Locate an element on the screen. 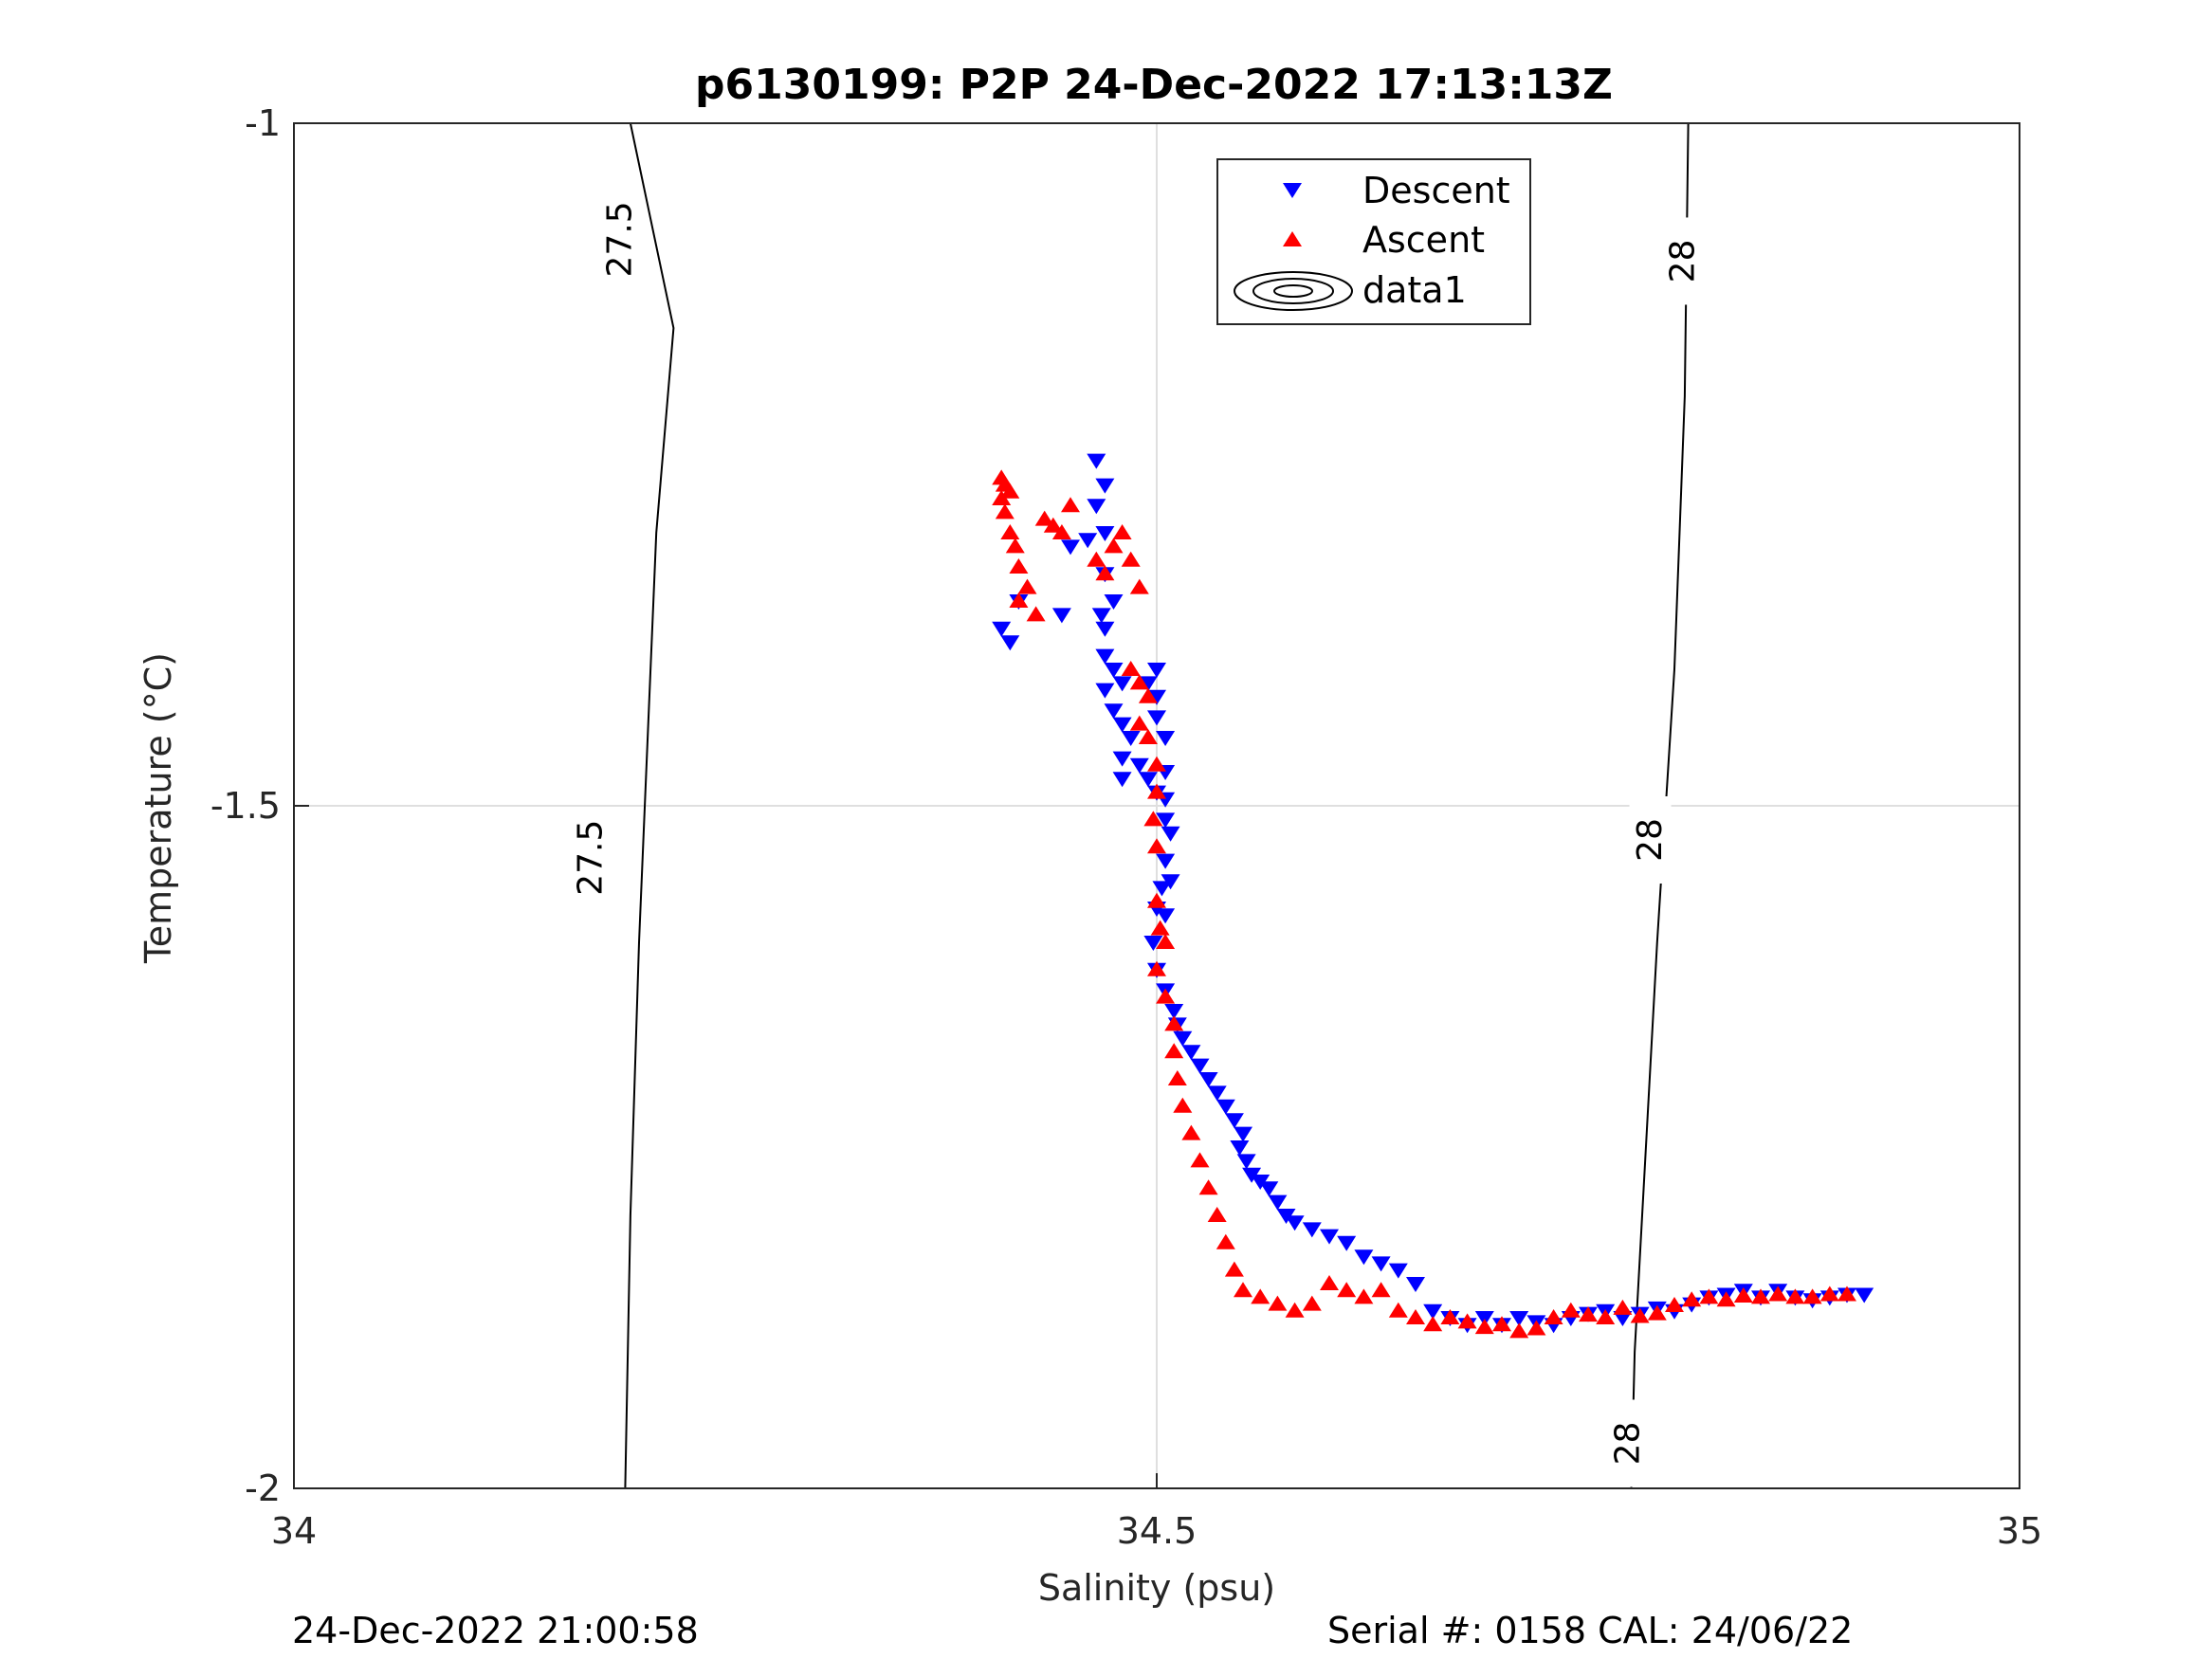 The image size is (2212, 1659). y-axis-label: Temperature (°C) is located at coordinates (158, 808).